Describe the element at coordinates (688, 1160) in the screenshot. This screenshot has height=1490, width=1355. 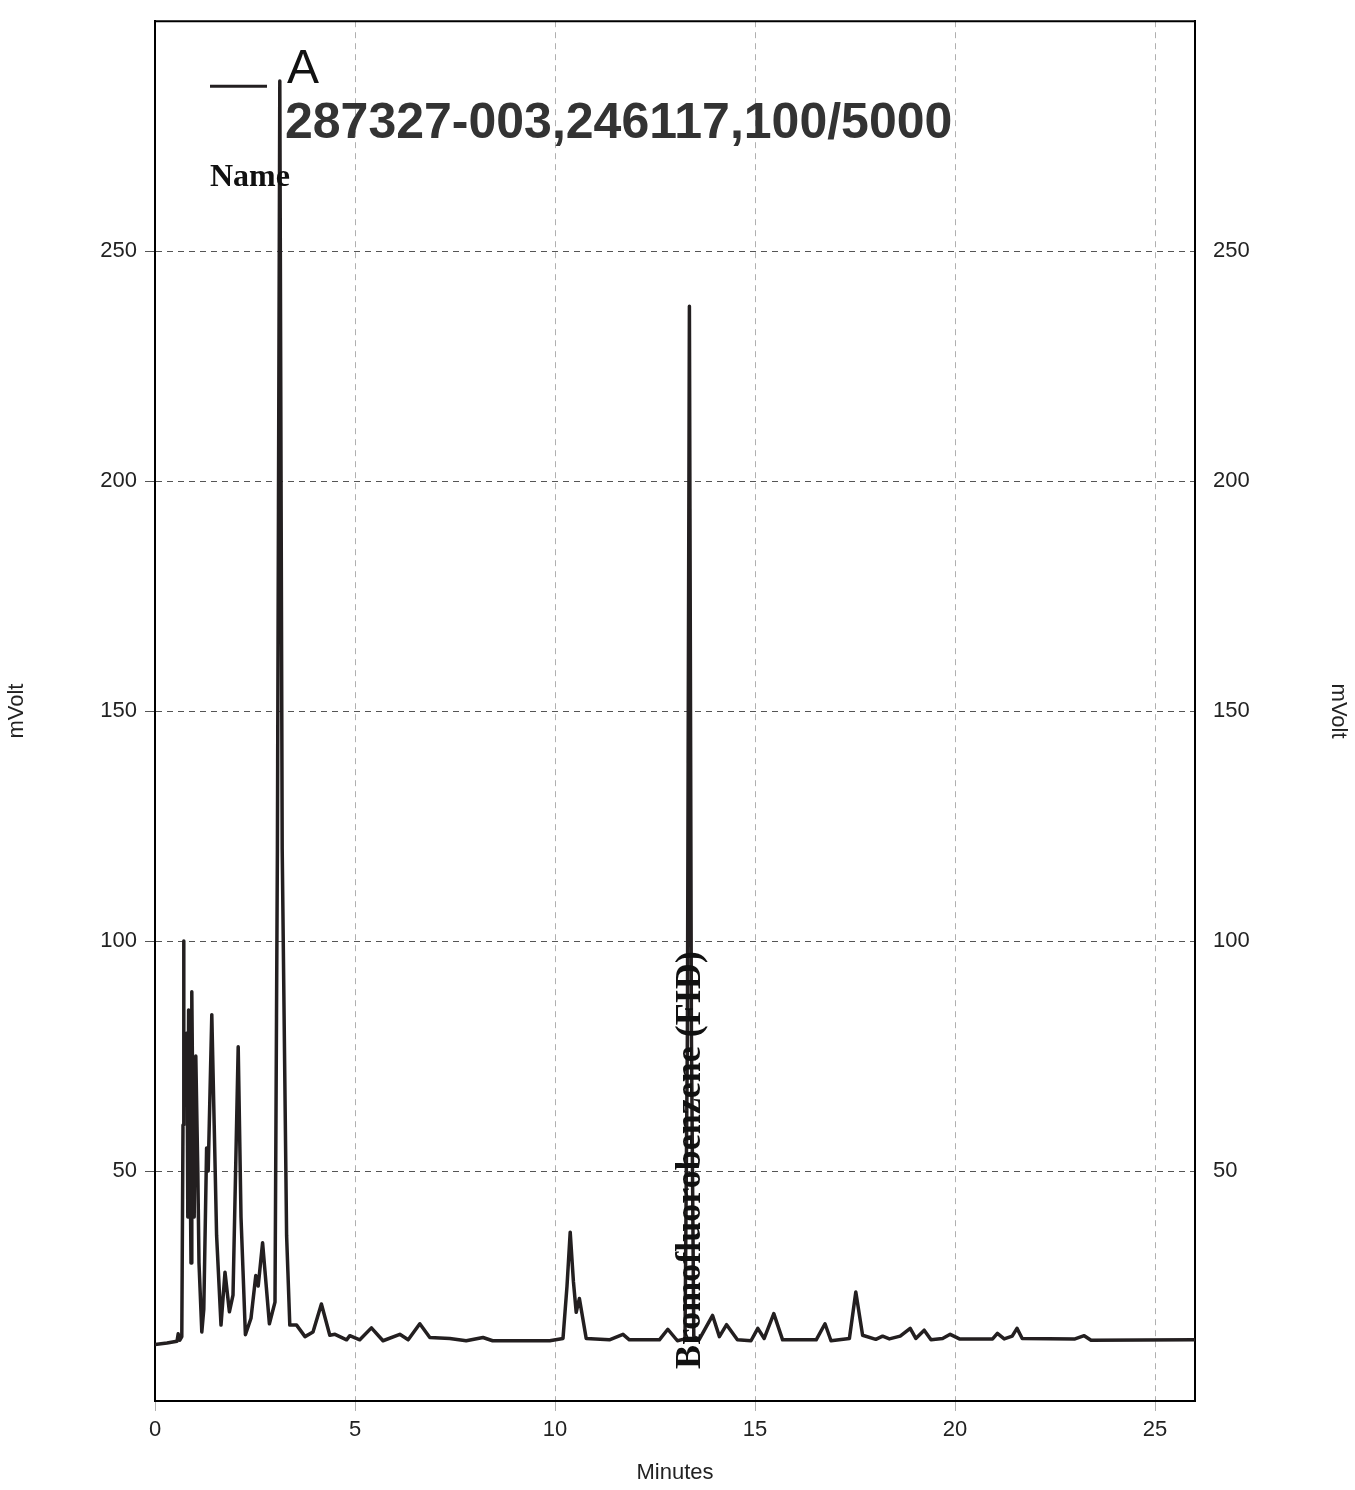
I see `annotation: Bromofluorobenzene (FID)` at that location.